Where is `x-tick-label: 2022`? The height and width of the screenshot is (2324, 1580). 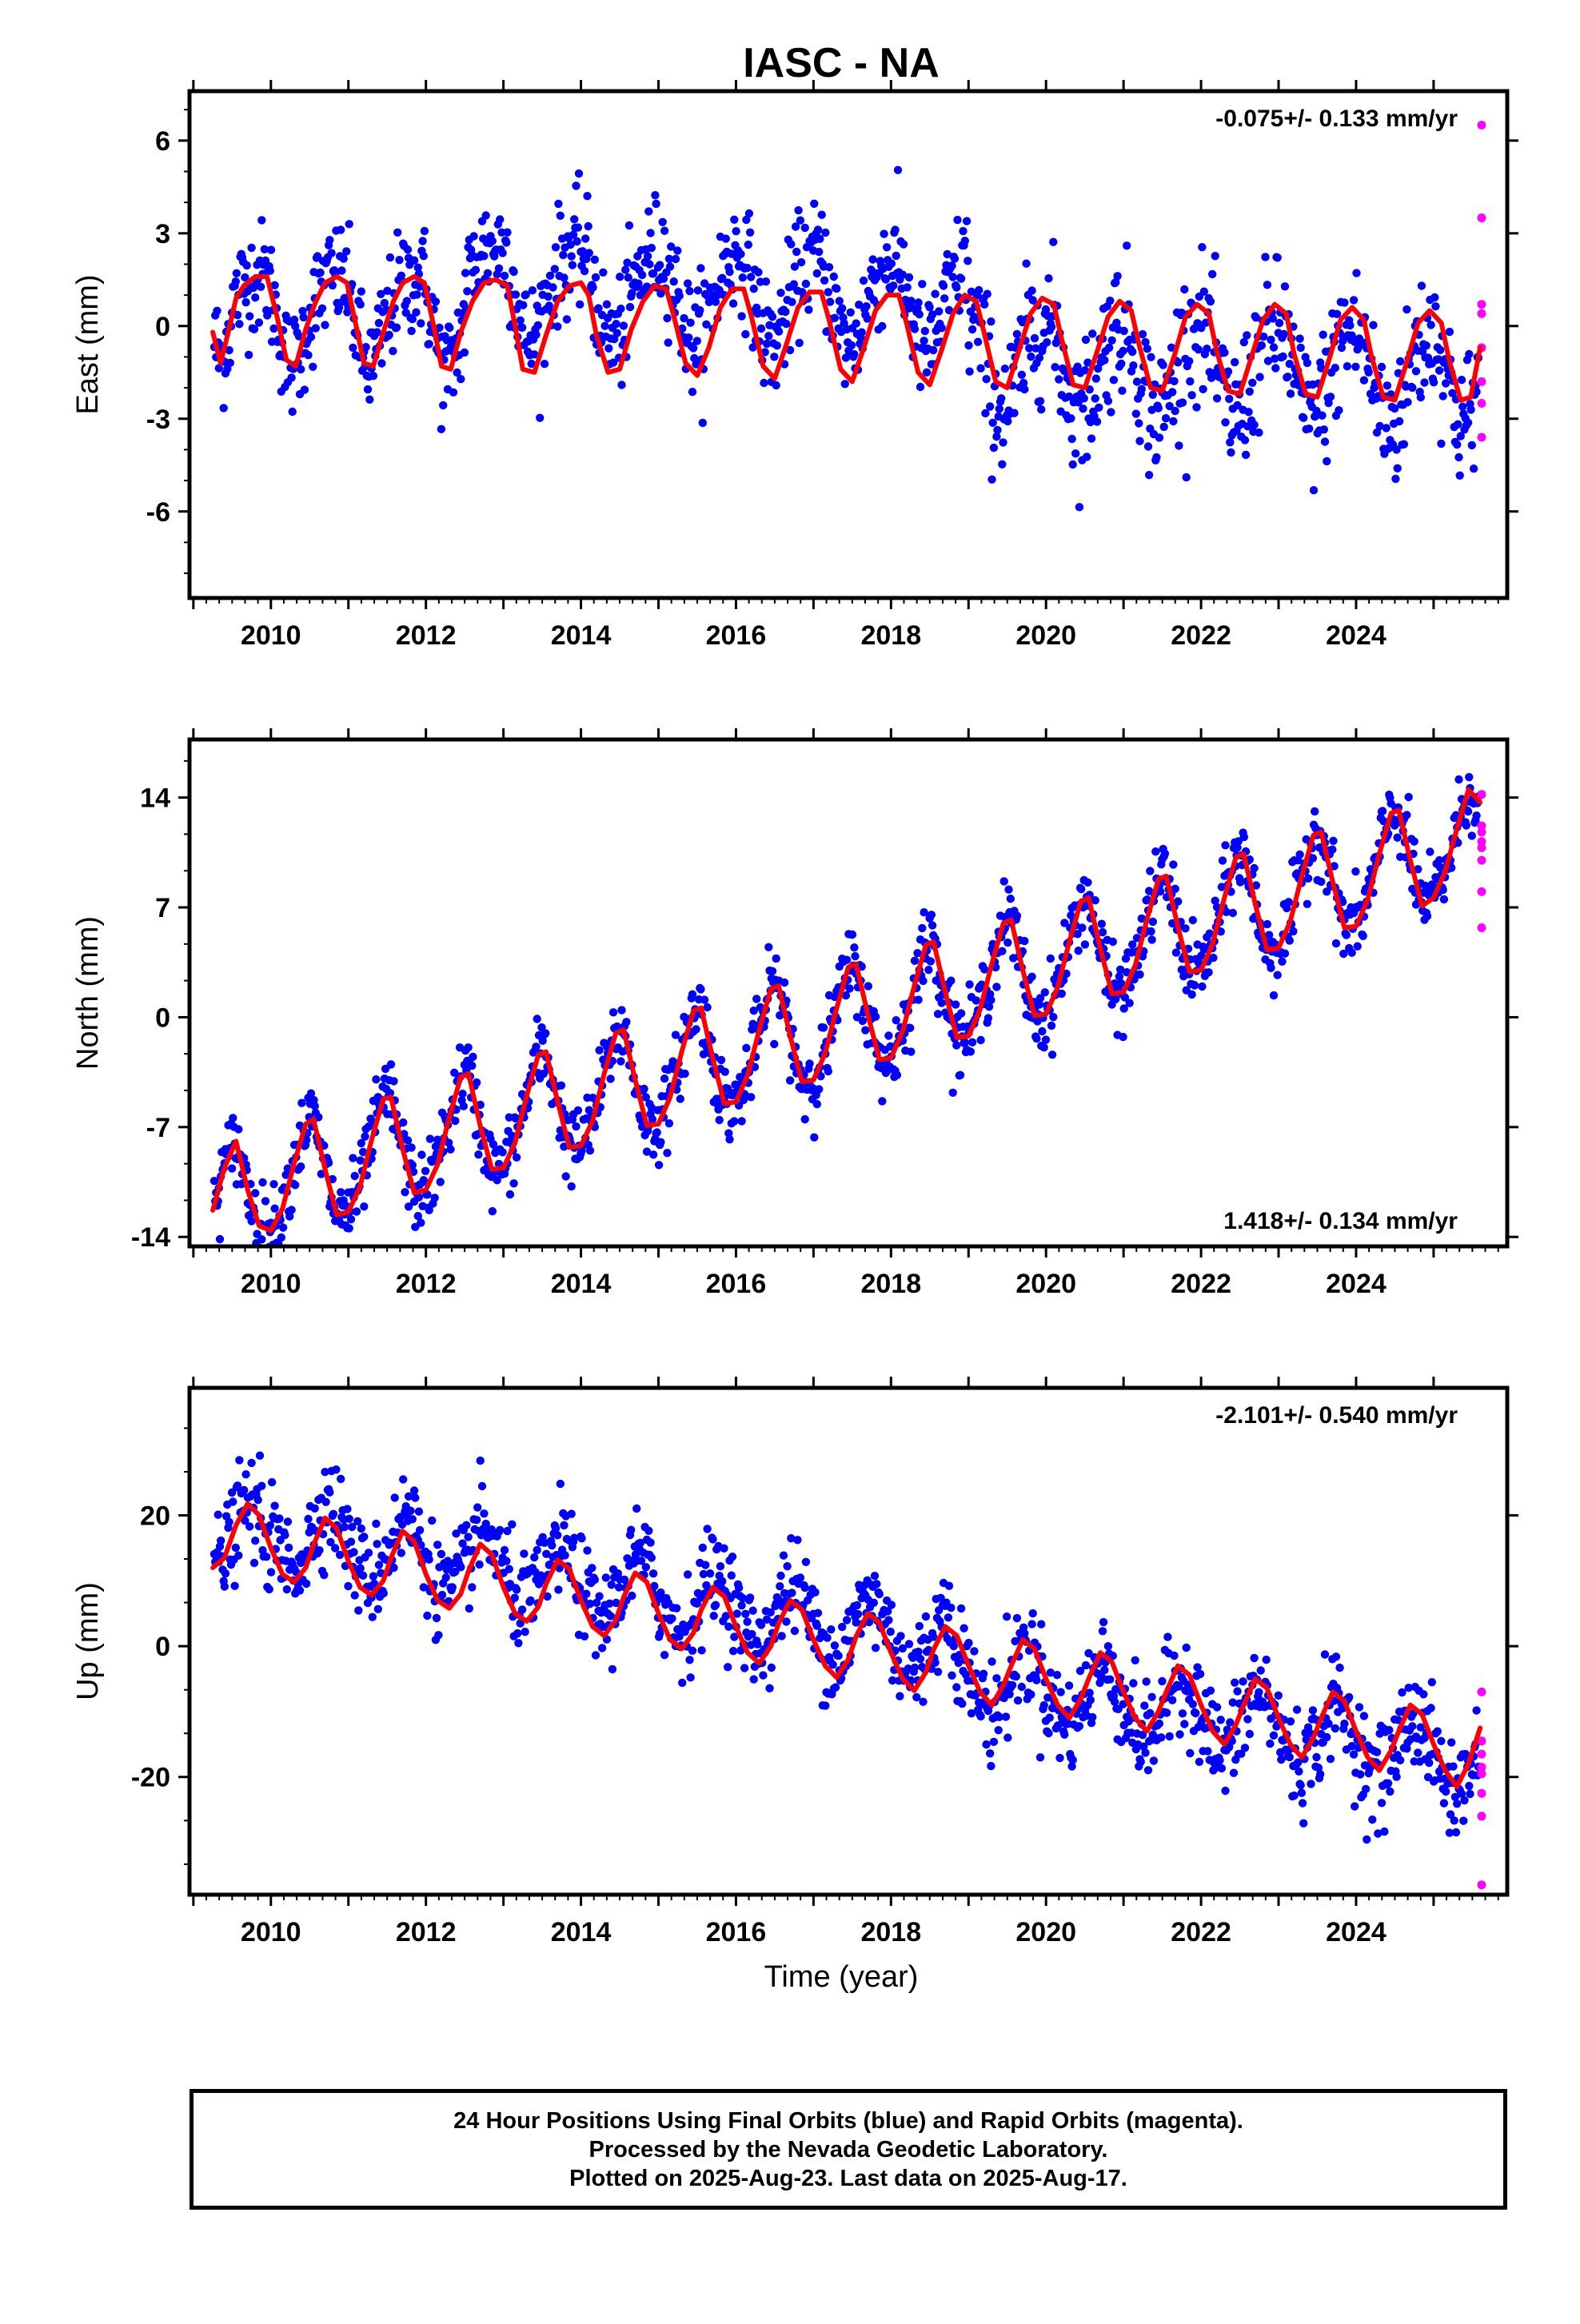 x-tick-label: 2022 is located at coordinates (1201, 635).